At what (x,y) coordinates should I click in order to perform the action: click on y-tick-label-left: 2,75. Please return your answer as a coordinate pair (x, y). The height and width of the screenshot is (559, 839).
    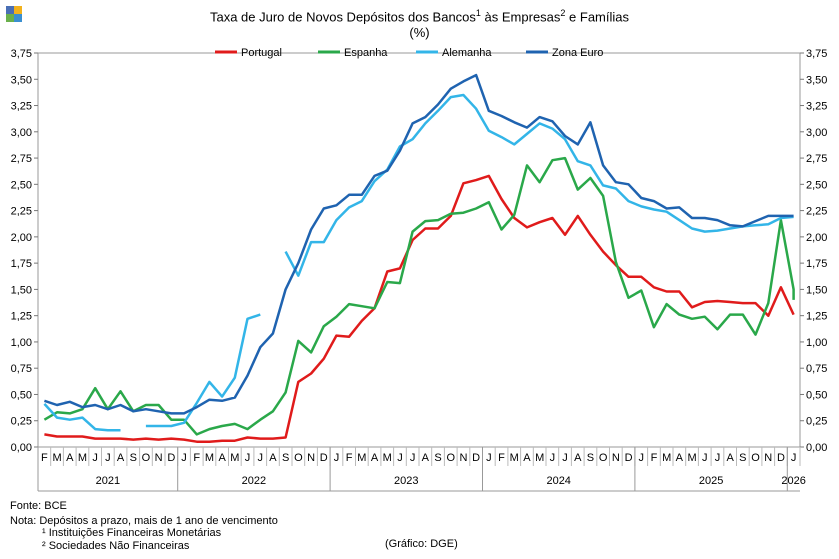
    Looking at the image, I should click on (21, 159).